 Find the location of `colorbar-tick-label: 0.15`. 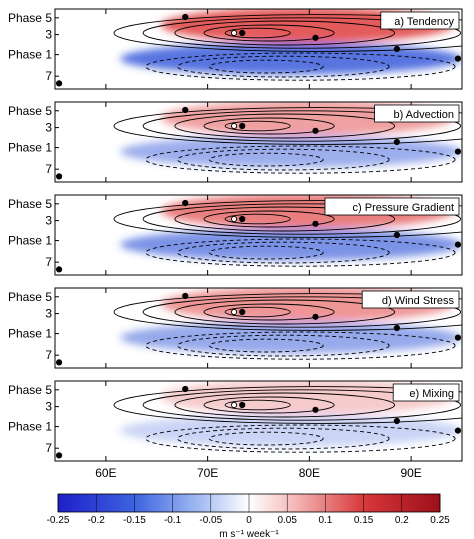

colorbar-tick-label: 0.15 is located at coordinates (364, 520).